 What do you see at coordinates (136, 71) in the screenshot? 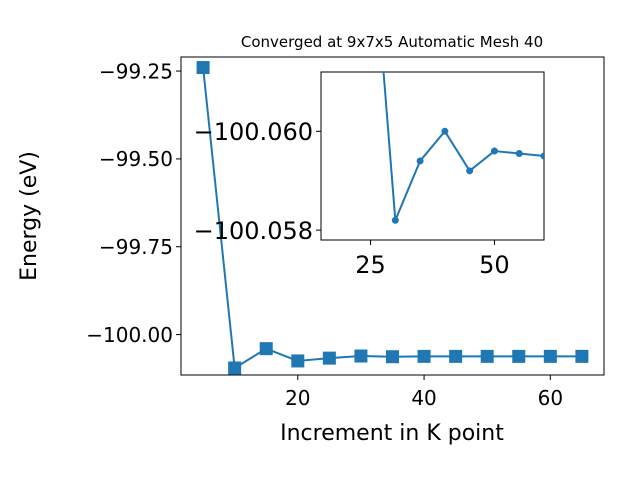
I see `y-tick-label: −99.25` at bounding box center [136, 71].